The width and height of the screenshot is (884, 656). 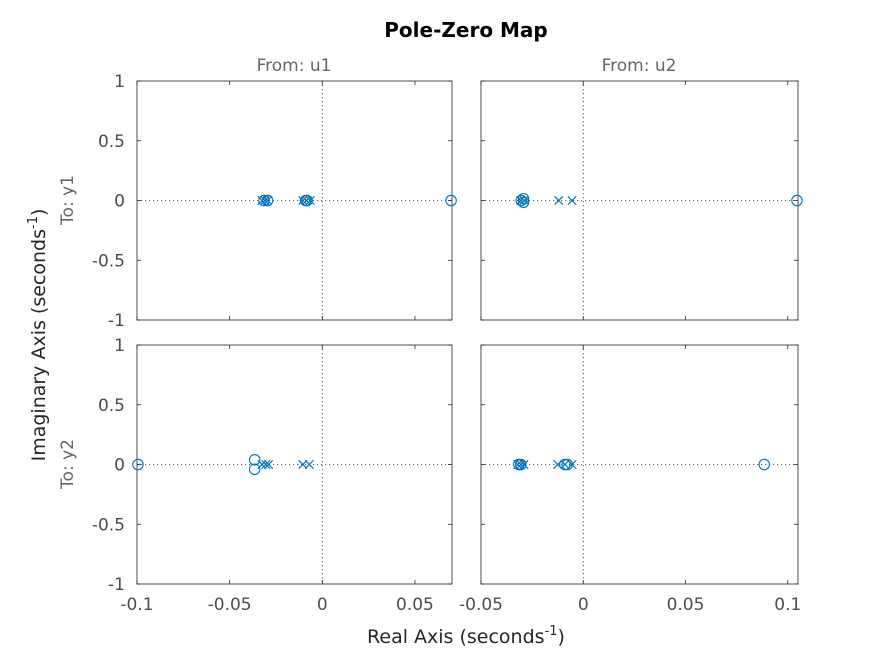 I want to click on x-axis-title-exponent: -1, so click(x=551, y=631).